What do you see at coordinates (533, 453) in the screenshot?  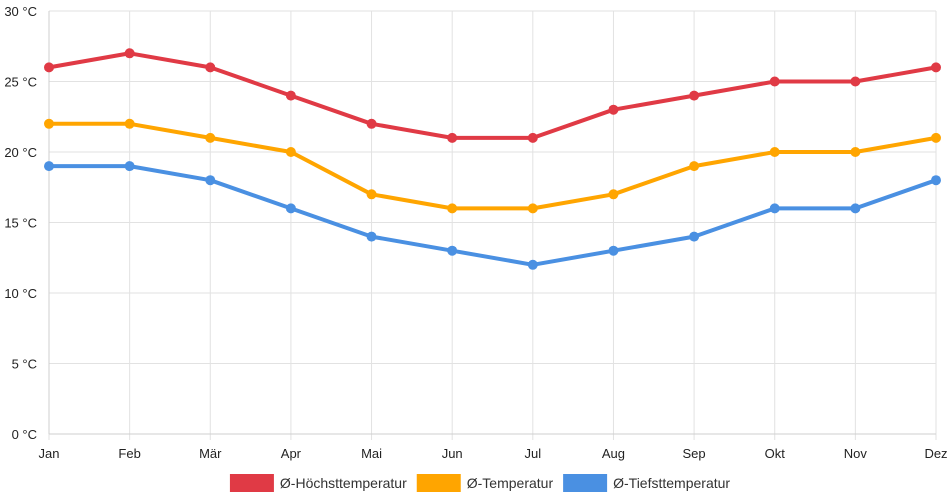 I see `x-tick-label: Jul` at bounding box center [533, 453].